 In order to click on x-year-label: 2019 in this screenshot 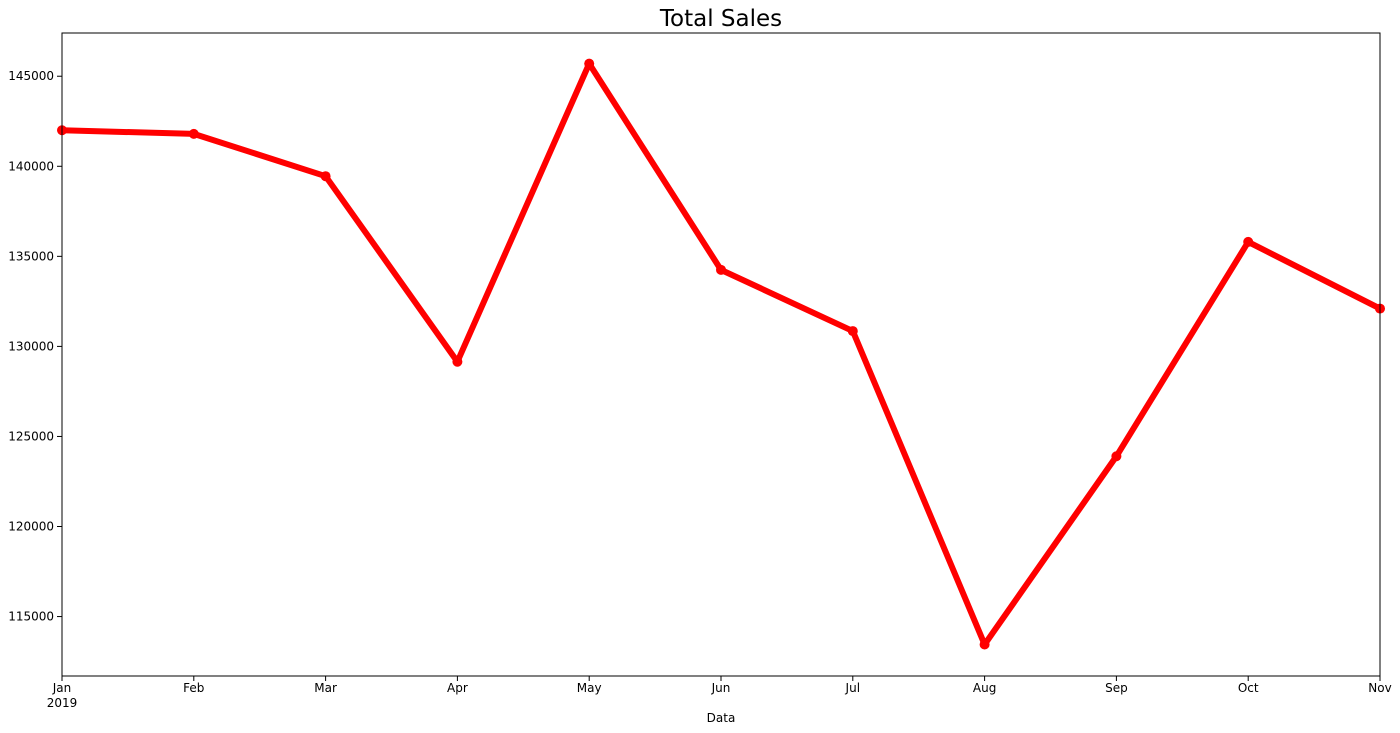, I will do `click(62, 703)`.